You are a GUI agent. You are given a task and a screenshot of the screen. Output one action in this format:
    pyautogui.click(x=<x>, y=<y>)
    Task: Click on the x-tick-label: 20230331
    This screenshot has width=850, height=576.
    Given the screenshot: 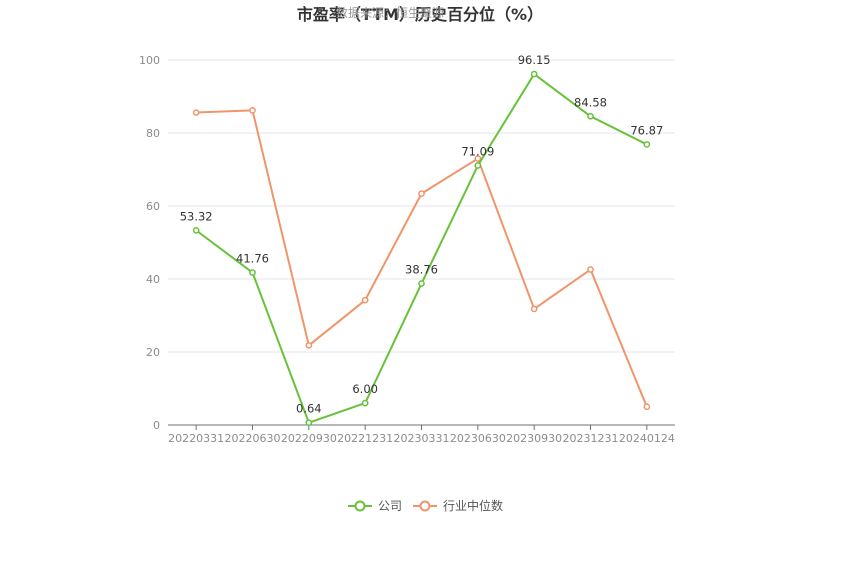 What is the action you would take?
    pyautogui.click(x=422, y=438)
    